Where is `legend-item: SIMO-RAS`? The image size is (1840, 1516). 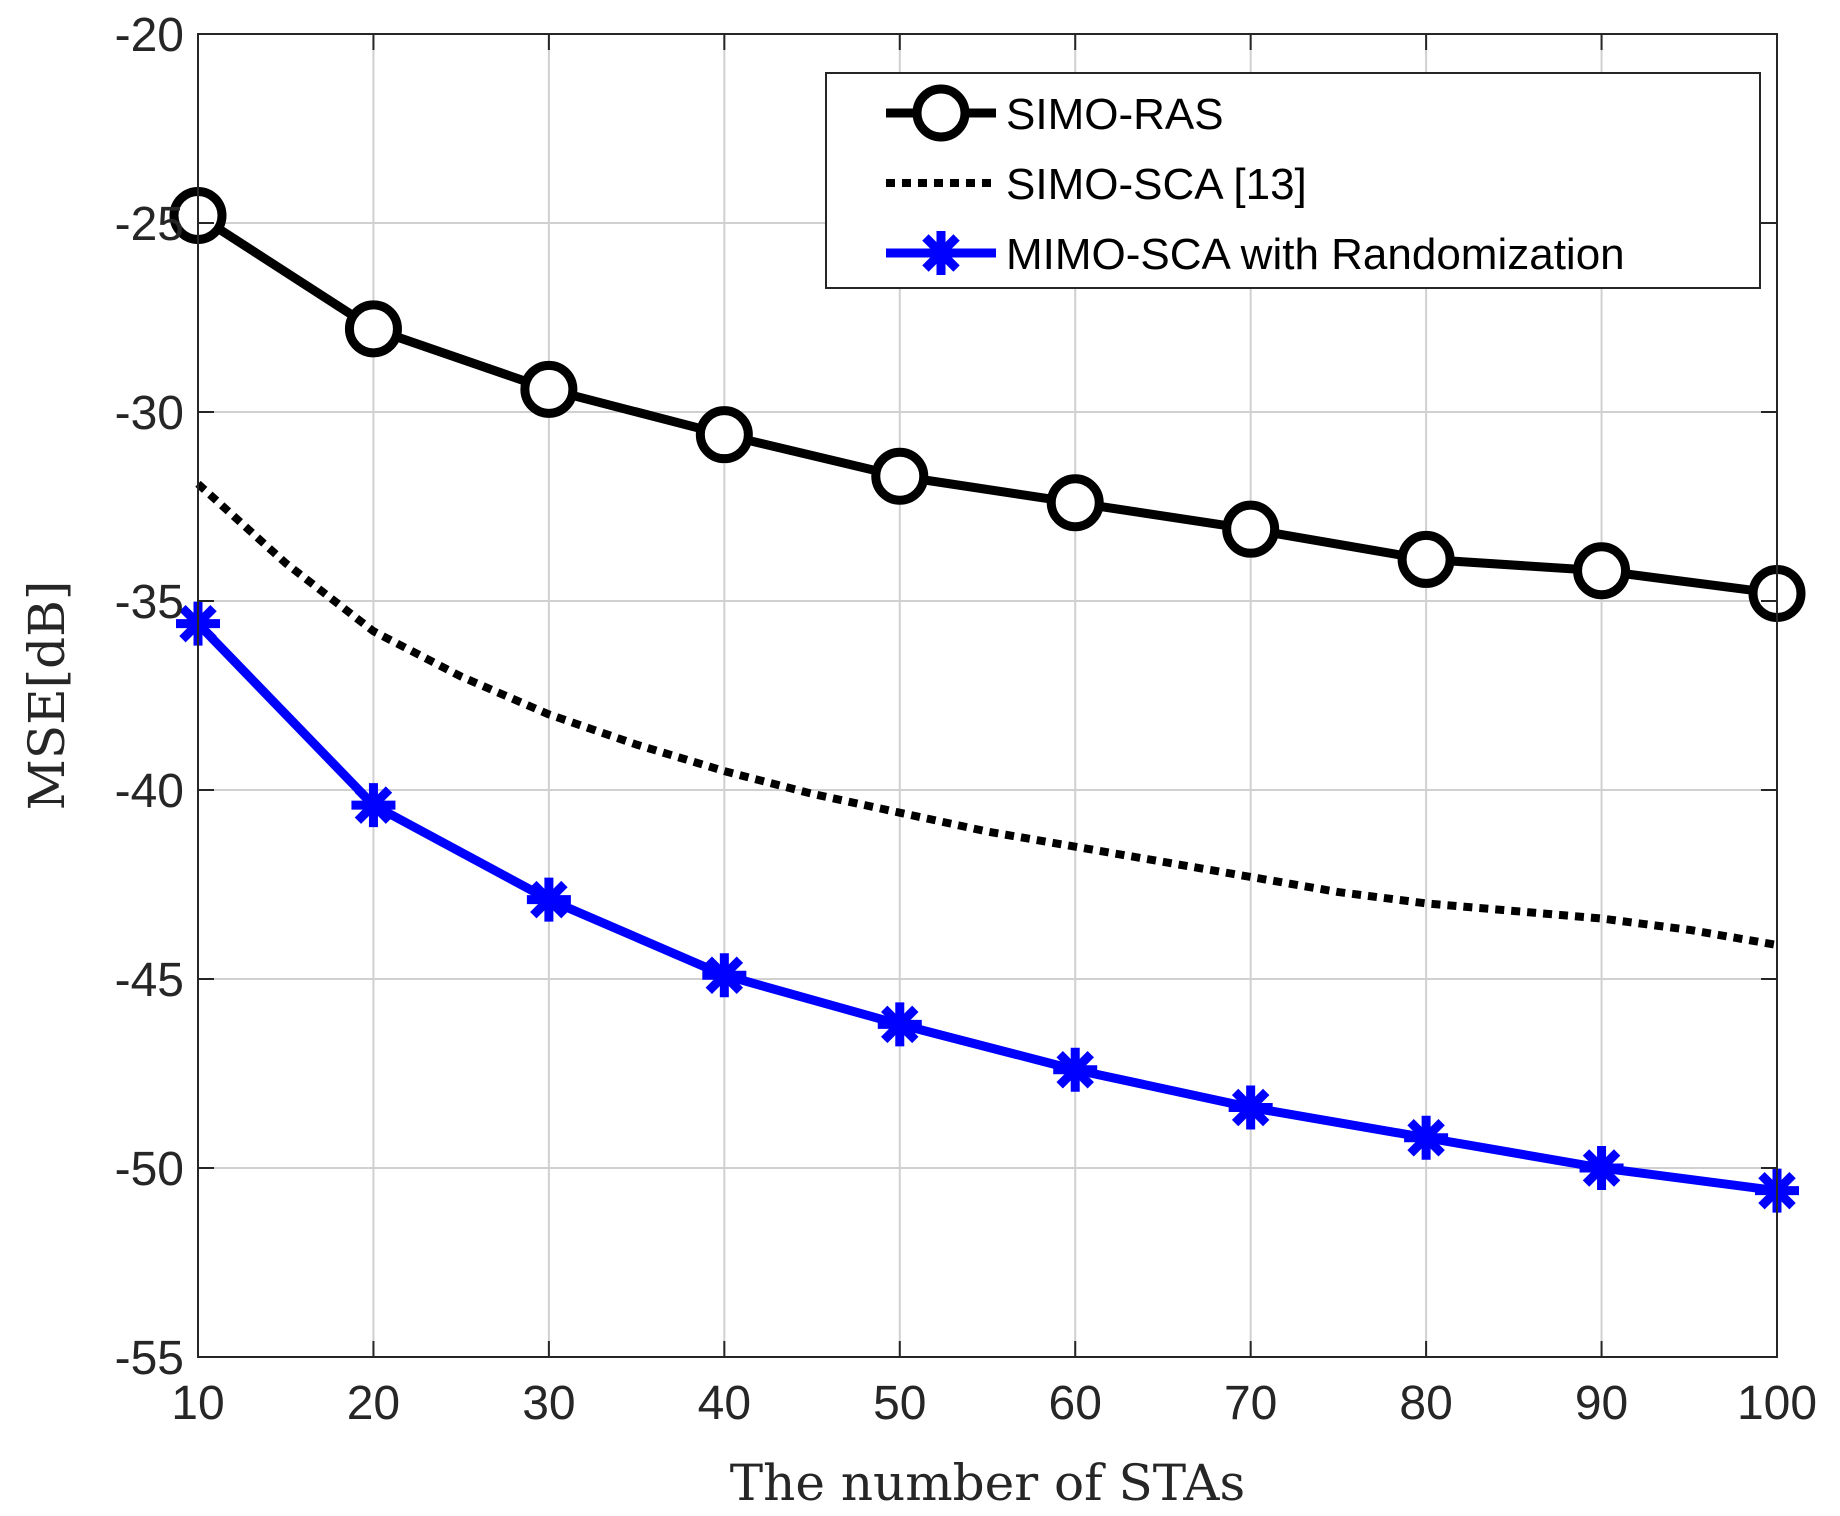
legend-item: SIMO-RAS is located at coordinates (1055, 113).